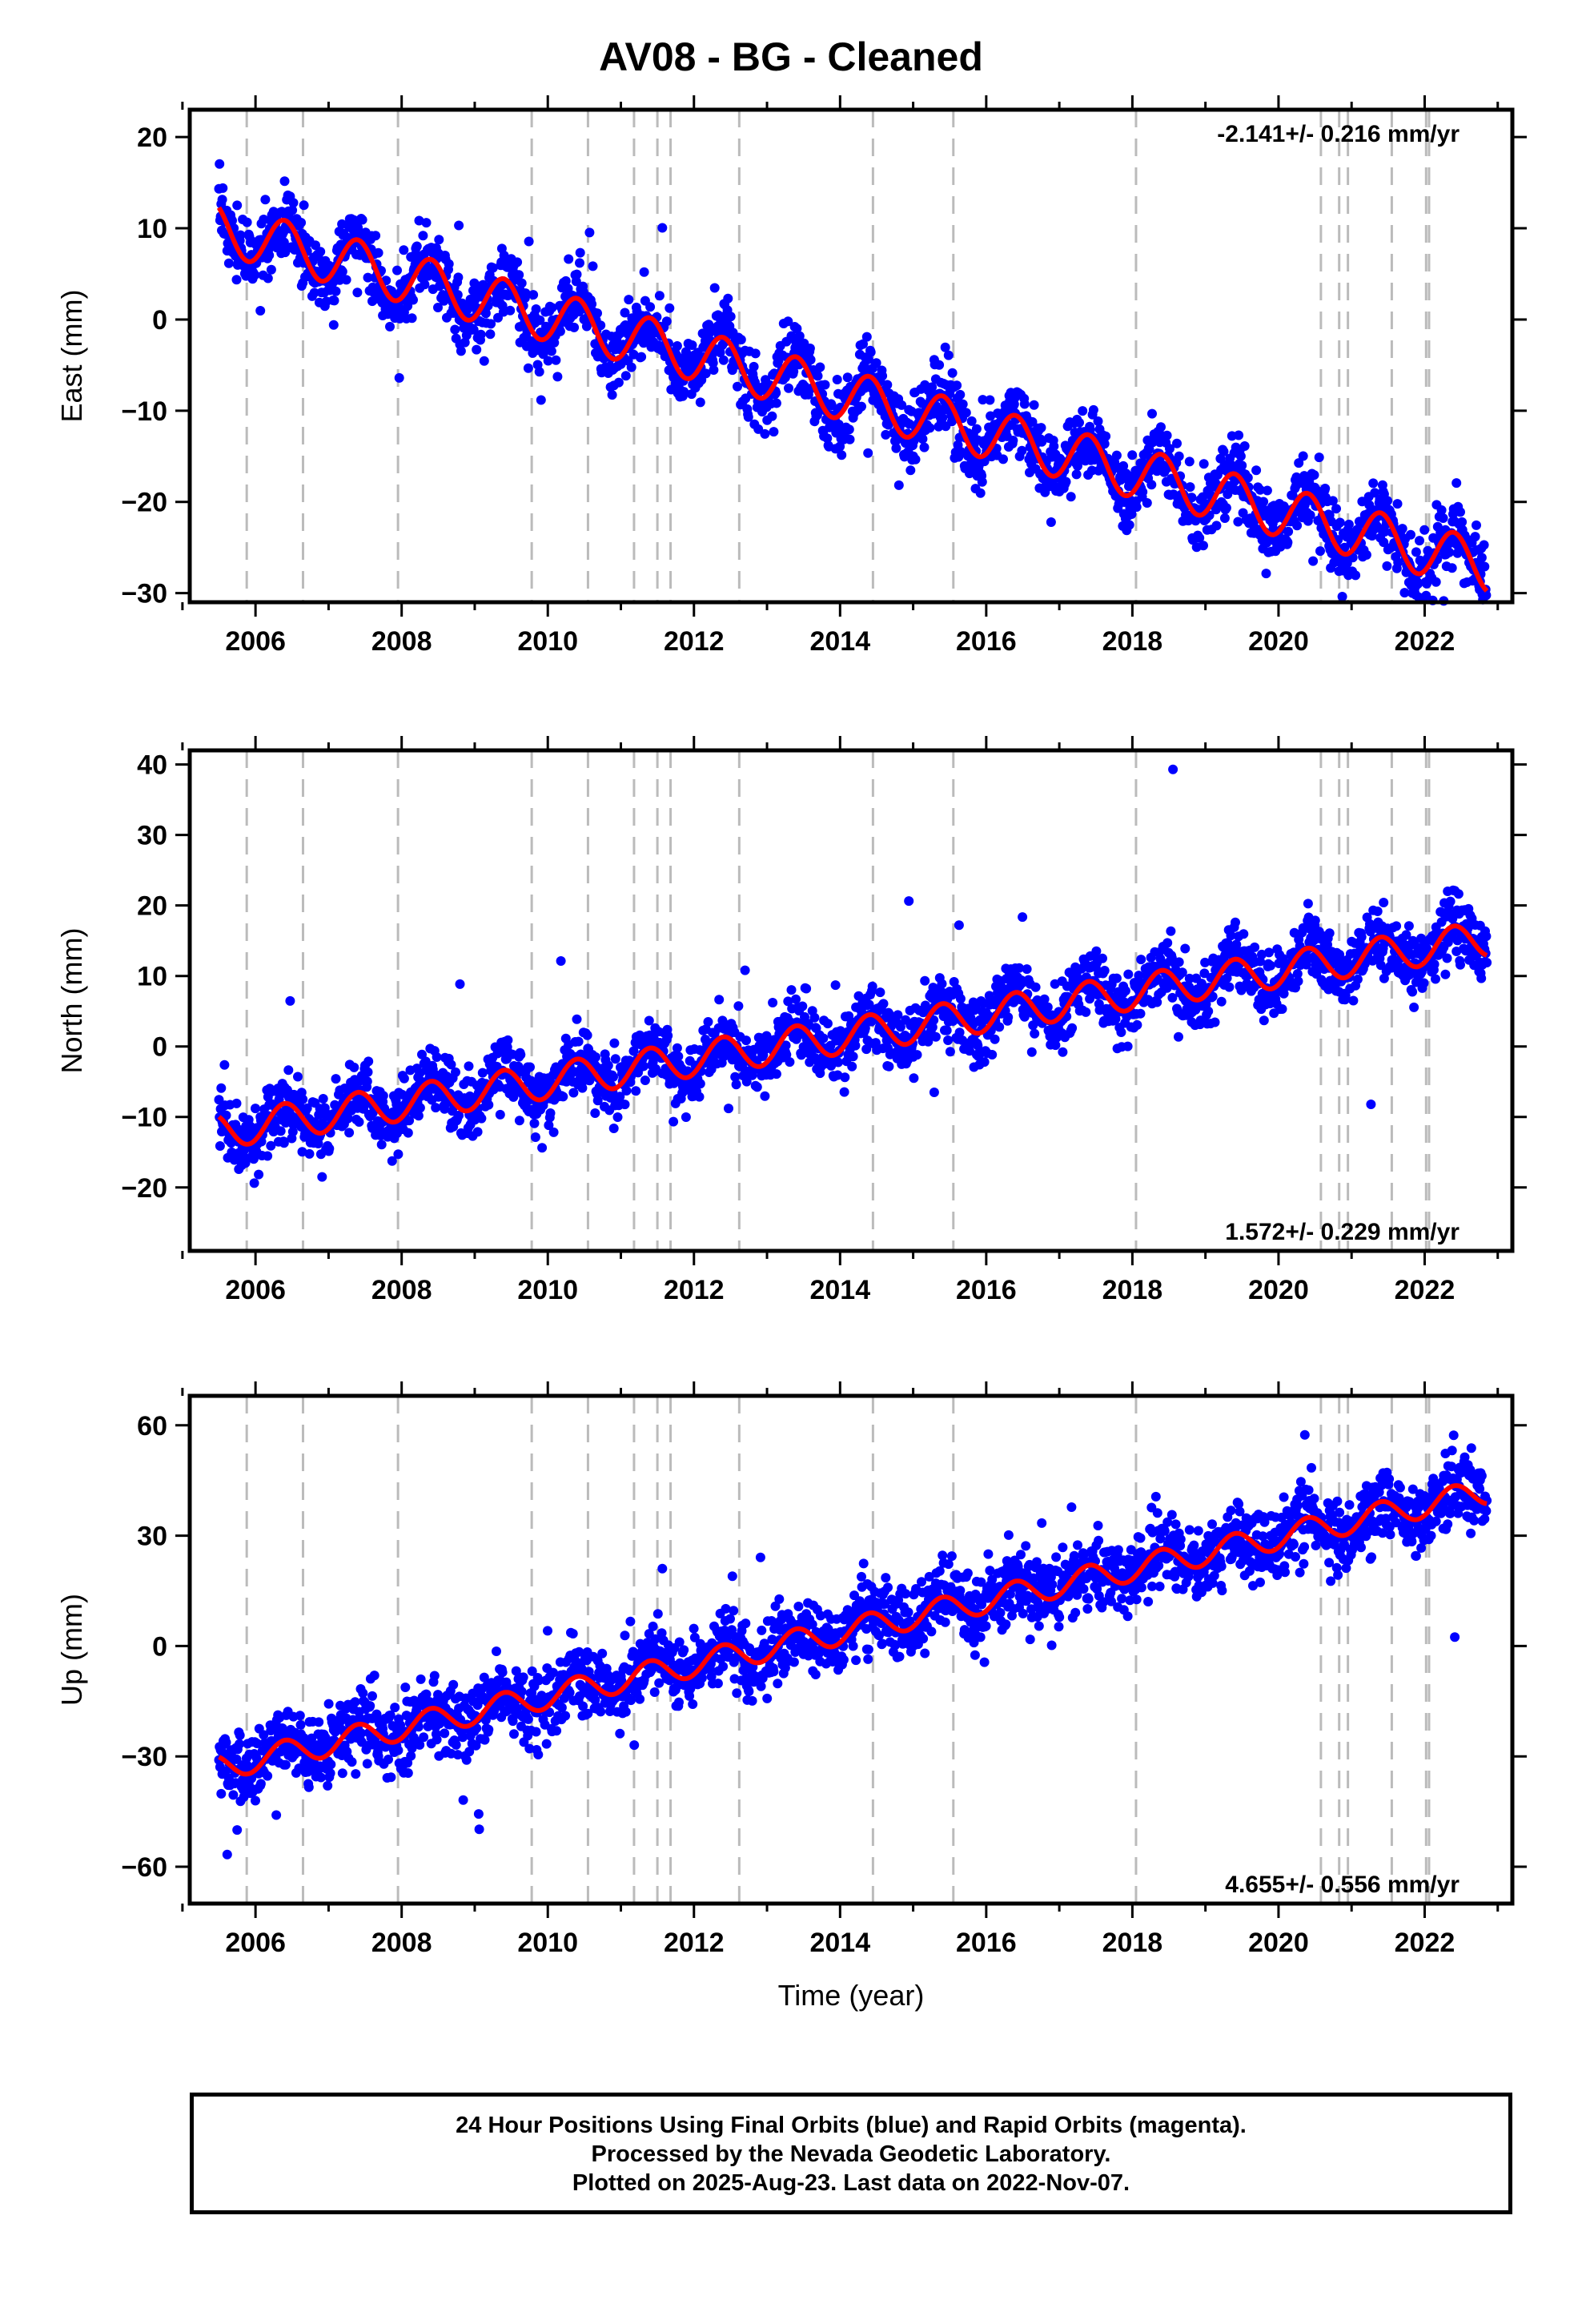  What do you see at coordinates (144, 411) in the screenshot?
I see `y-tick-label: −10` at bounding box center [144, 411].